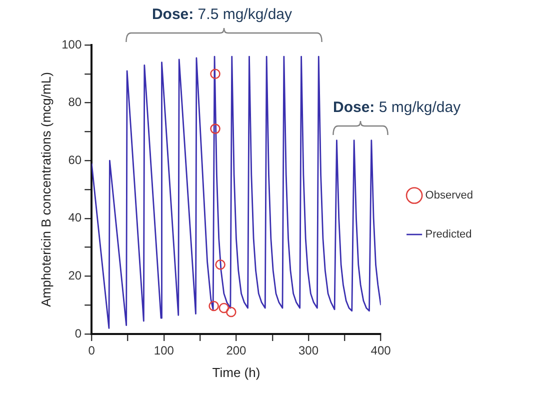 The height and width of the screenshot is (403, 558). What do you see at coordinates (448, 234) in the screenshot?
I see `legend-label: Predicted` at bounding box center [448, 234].